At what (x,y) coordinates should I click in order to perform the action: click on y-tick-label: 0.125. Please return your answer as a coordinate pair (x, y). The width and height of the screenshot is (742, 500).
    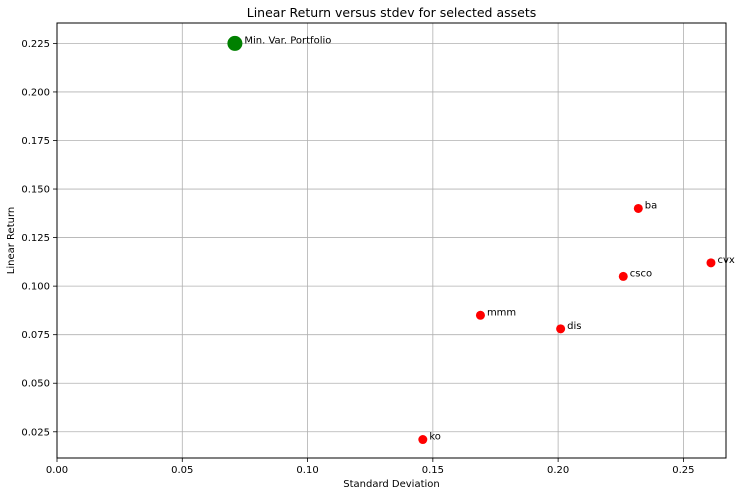
    Looking at the image, I should click on (35, 238).